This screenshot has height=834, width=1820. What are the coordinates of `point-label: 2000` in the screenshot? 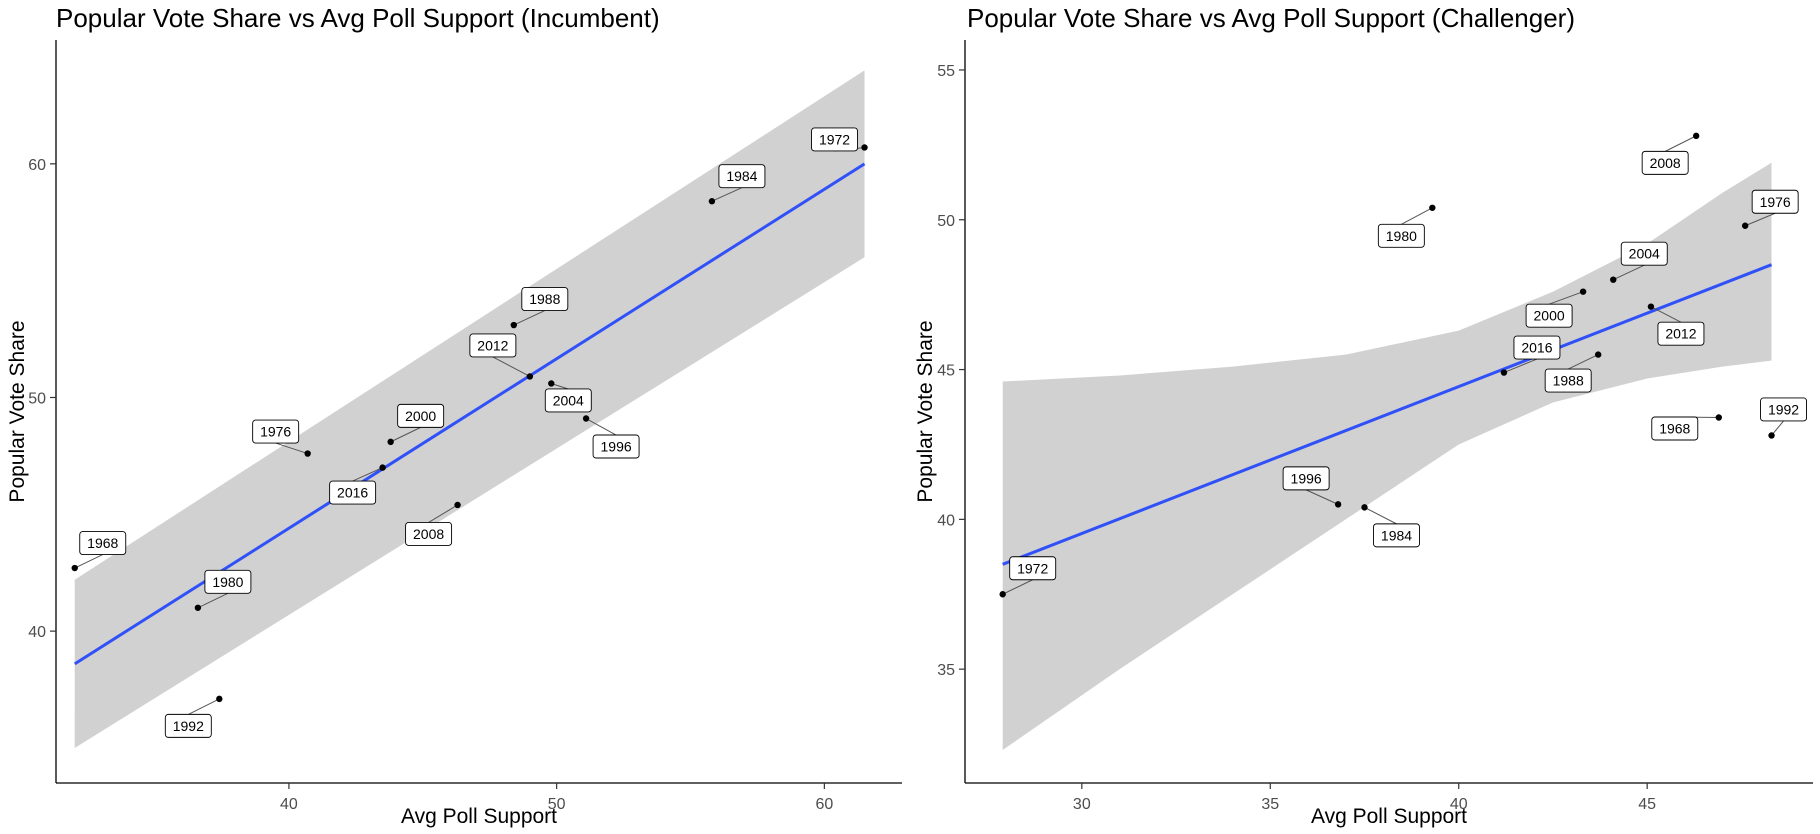 It's located at (1549, 316).